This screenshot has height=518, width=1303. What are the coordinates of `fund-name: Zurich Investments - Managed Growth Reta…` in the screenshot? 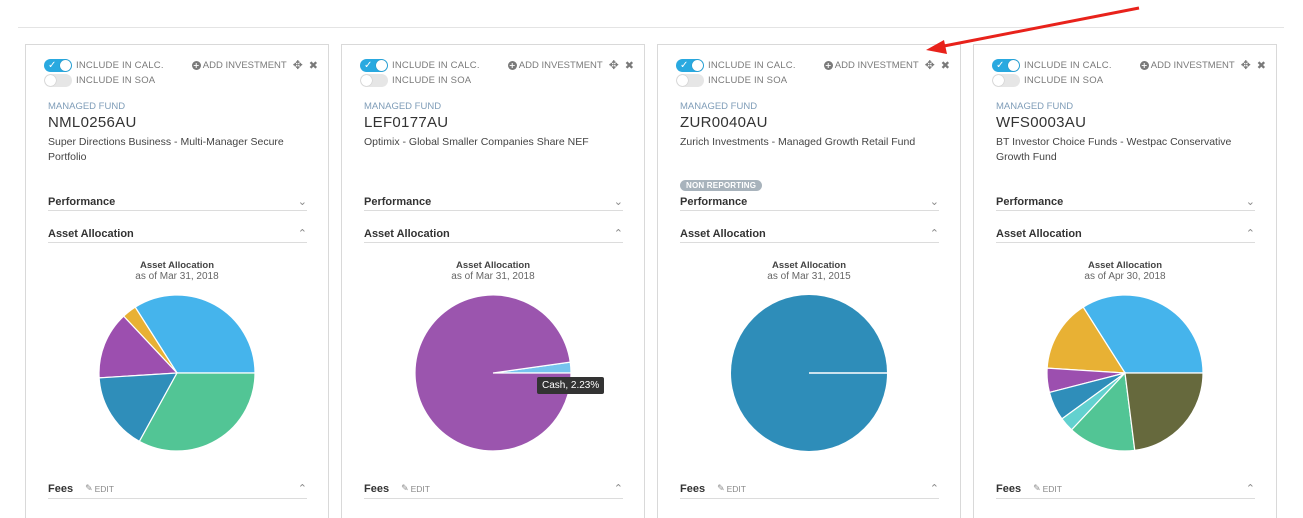 It's located at (798, 142).